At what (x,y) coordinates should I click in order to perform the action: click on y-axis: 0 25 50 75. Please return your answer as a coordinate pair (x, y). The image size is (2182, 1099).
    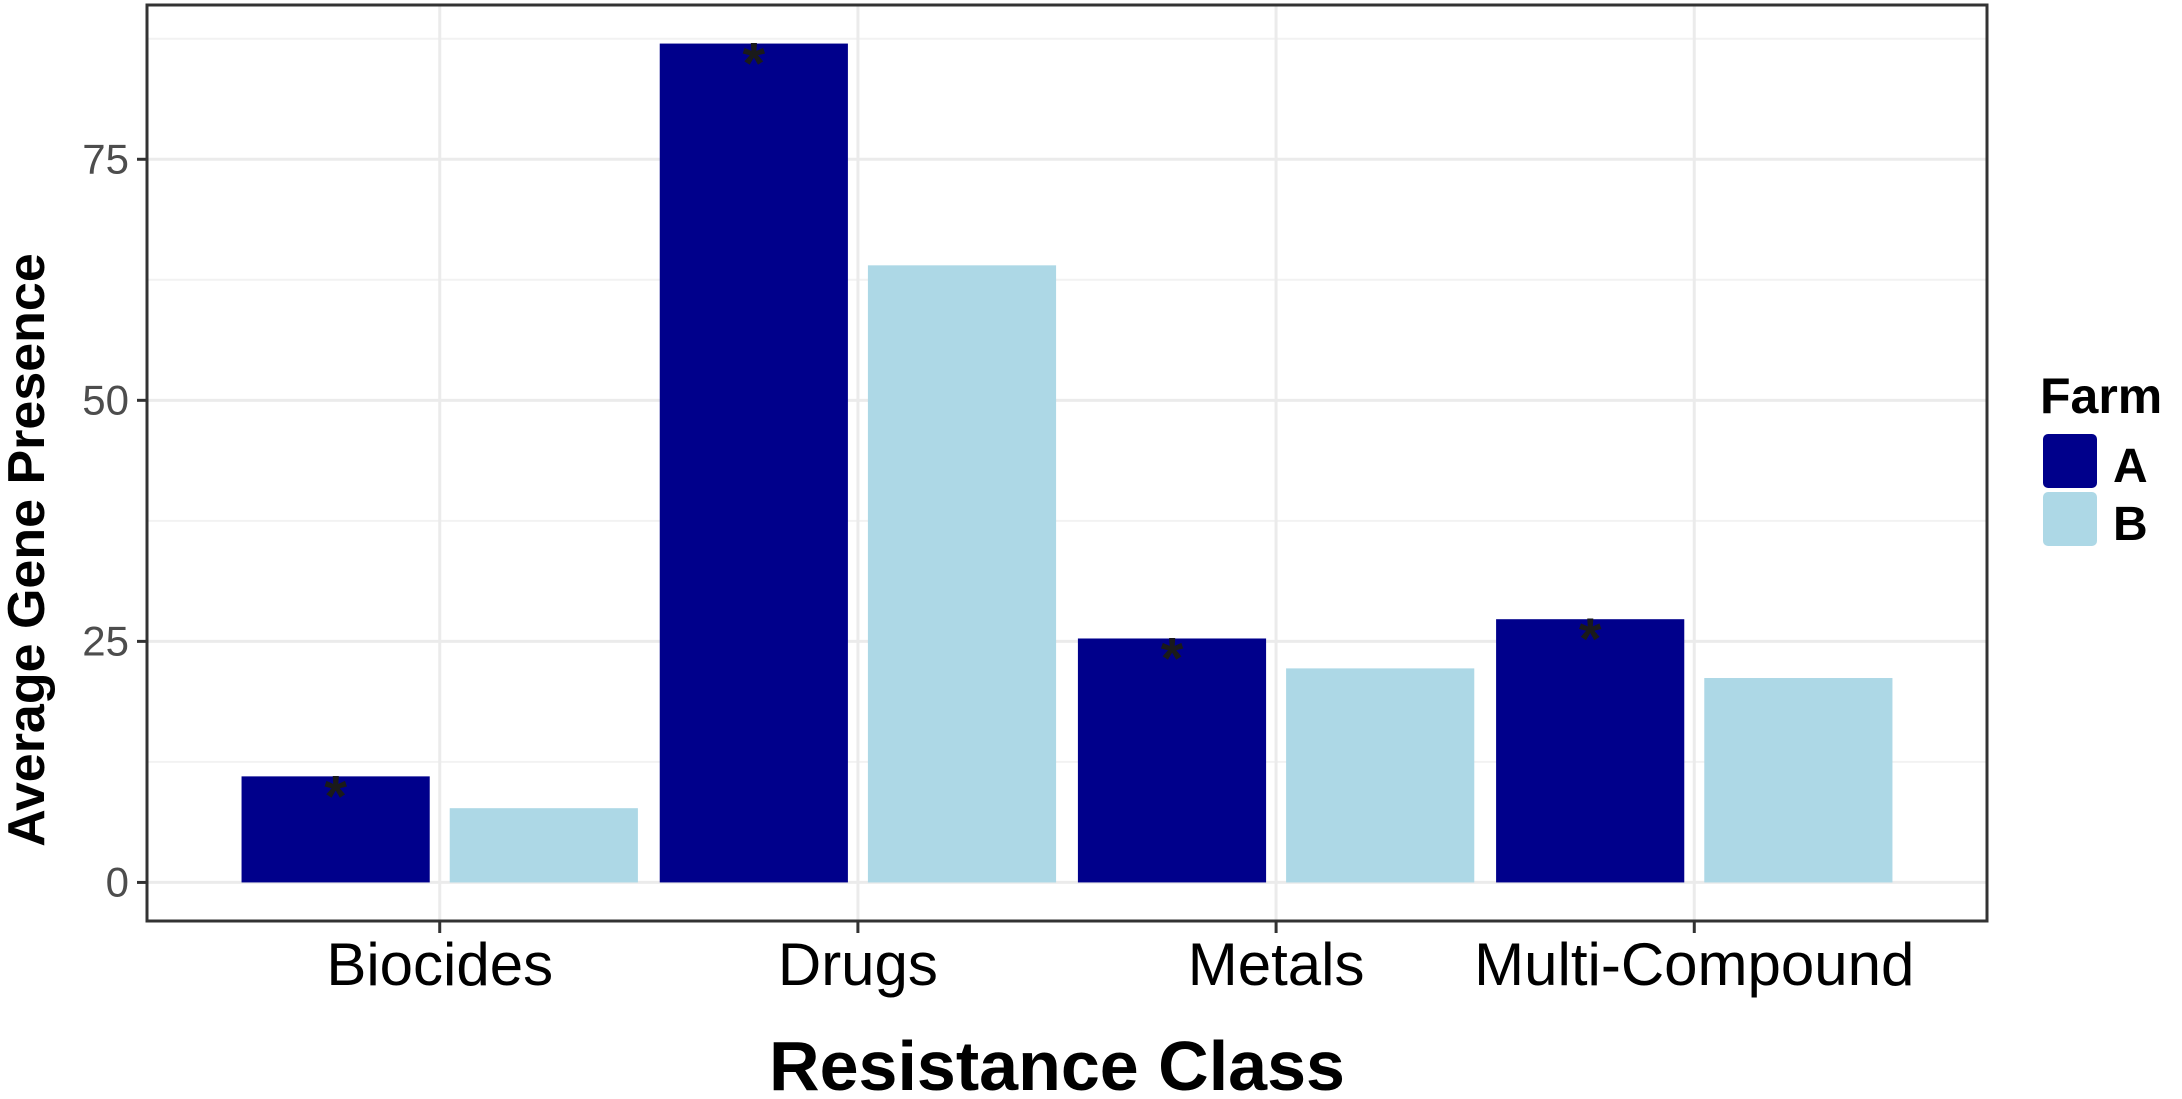
    Looking at the image, I should click on (114, 520).